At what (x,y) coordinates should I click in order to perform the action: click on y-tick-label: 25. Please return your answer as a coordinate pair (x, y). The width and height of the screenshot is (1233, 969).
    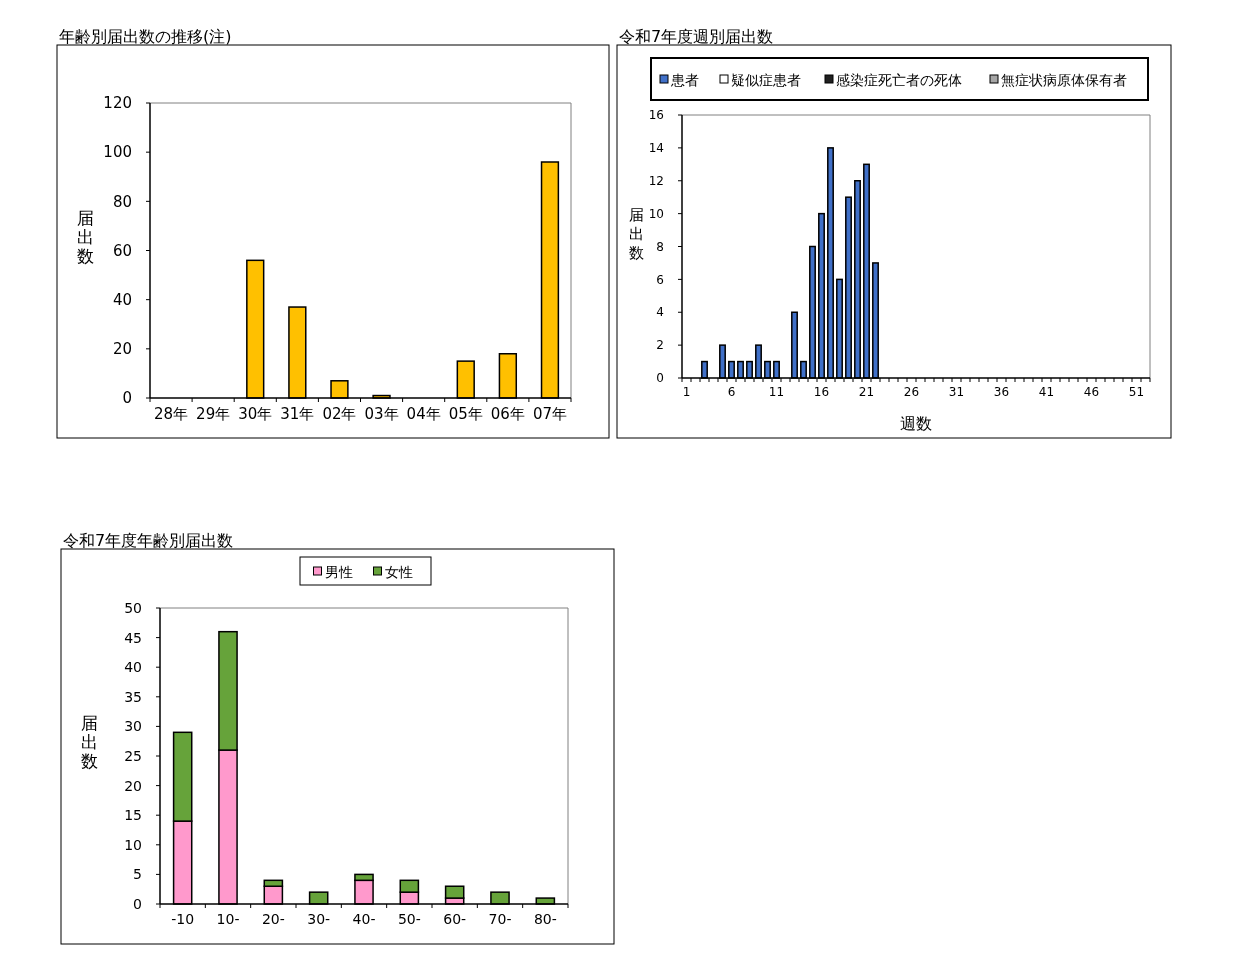
    Looking at the image, I should click on (133, 755).